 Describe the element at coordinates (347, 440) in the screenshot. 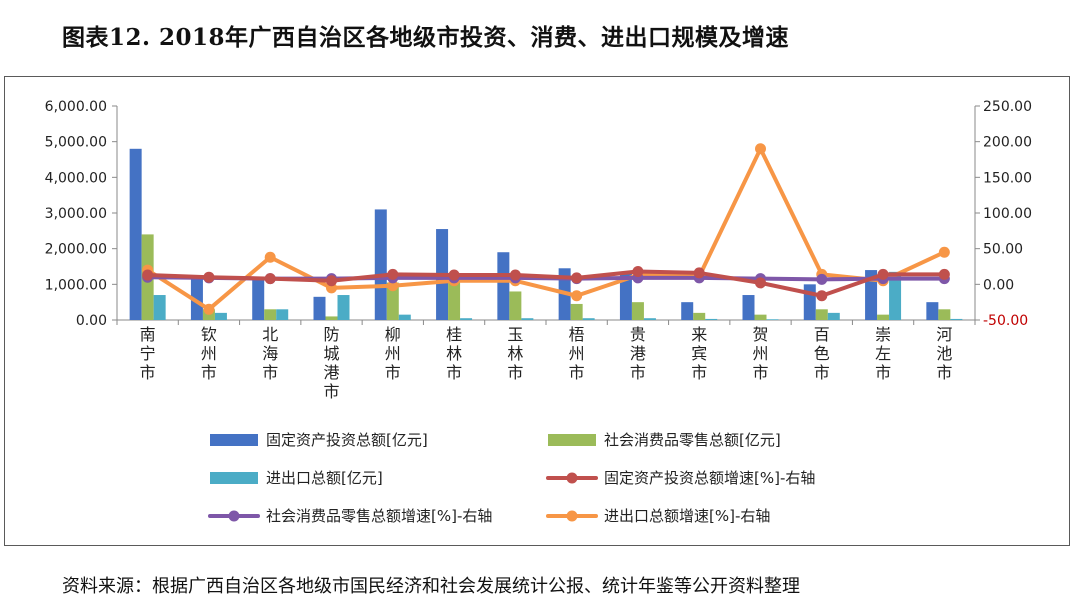

I see `legend-label: 固定资产投资总额[亿元]` at that location.